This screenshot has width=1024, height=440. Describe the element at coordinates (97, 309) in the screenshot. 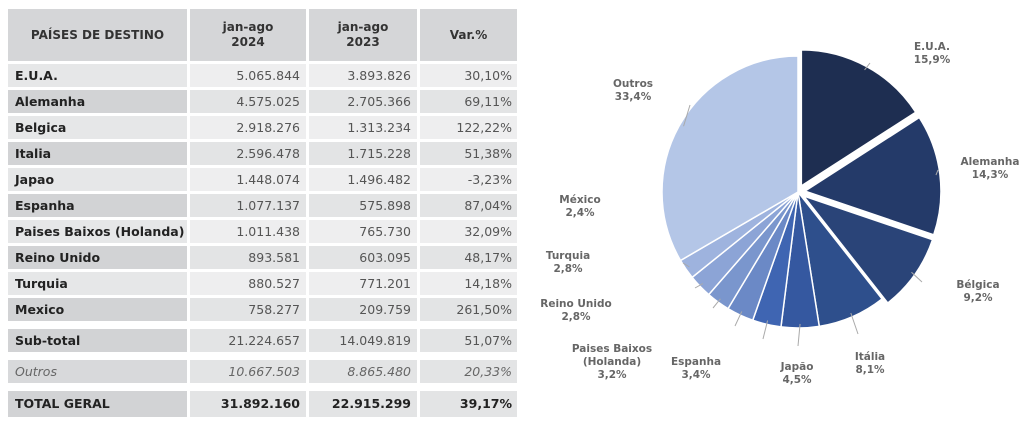

I see `country-cell: Mexico` at that location.